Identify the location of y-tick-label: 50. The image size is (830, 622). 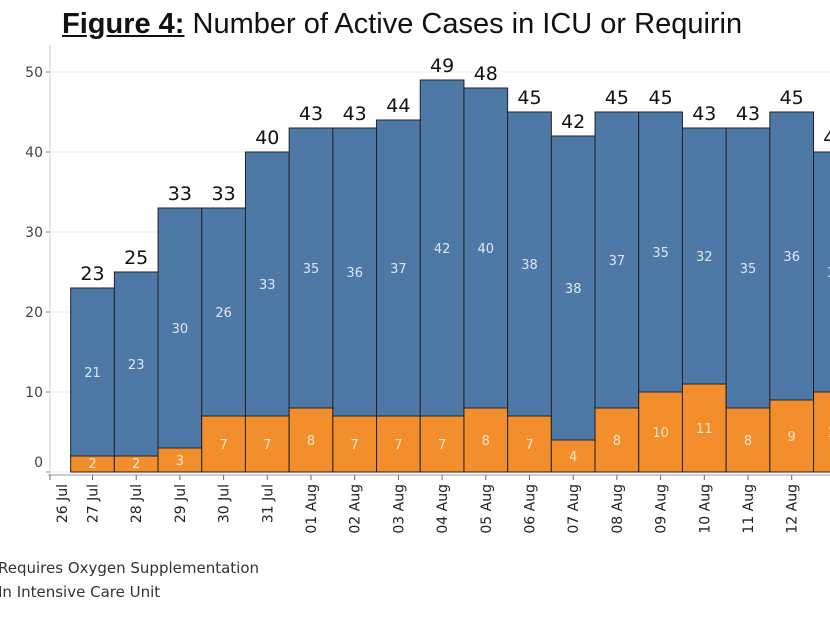
(34, 73).